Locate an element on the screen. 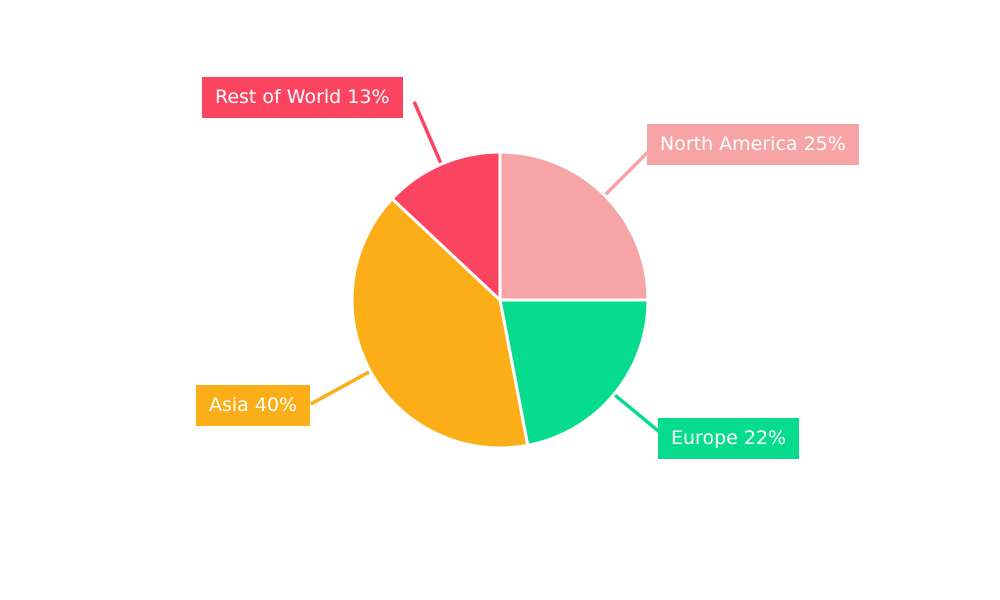 This screenshot has height=600, width=1000. pie-label-north-america: North America 25% is located at coordinates (753, 144).